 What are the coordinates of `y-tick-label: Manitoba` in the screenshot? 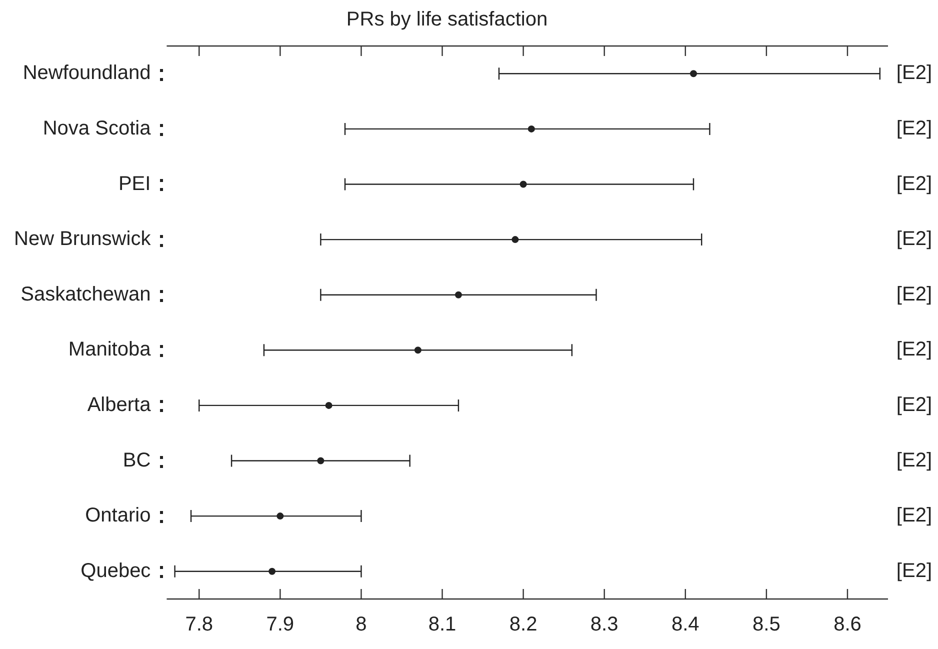 It's located at (110, 349).